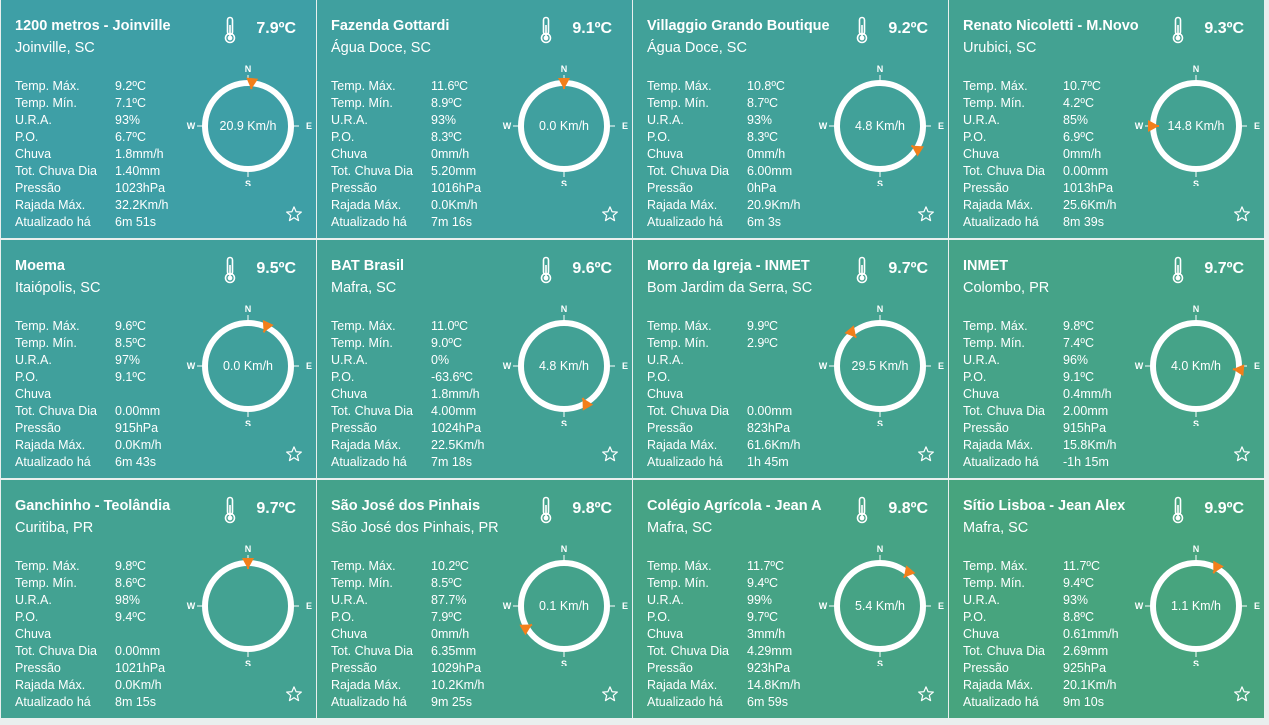  I want to click on station-name: Villaggio Grando Boutique, so click(738, 26).